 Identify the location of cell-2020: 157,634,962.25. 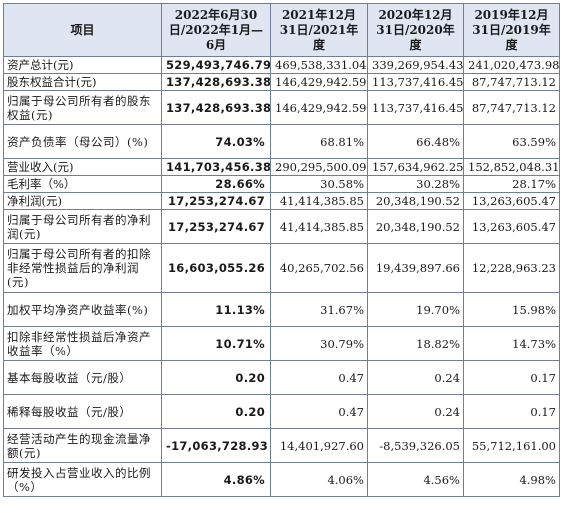
(415, 167).